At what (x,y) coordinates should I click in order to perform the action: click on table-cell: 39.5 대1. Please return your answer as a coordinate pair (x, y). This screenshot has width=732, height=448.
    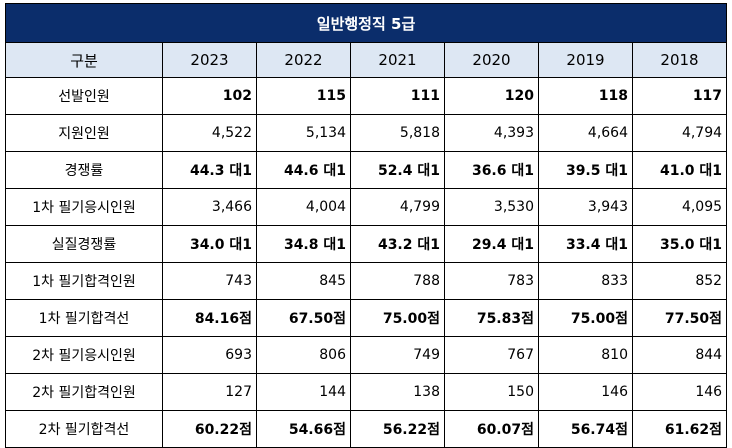
    Looking at the image, I should click on (585, 170).